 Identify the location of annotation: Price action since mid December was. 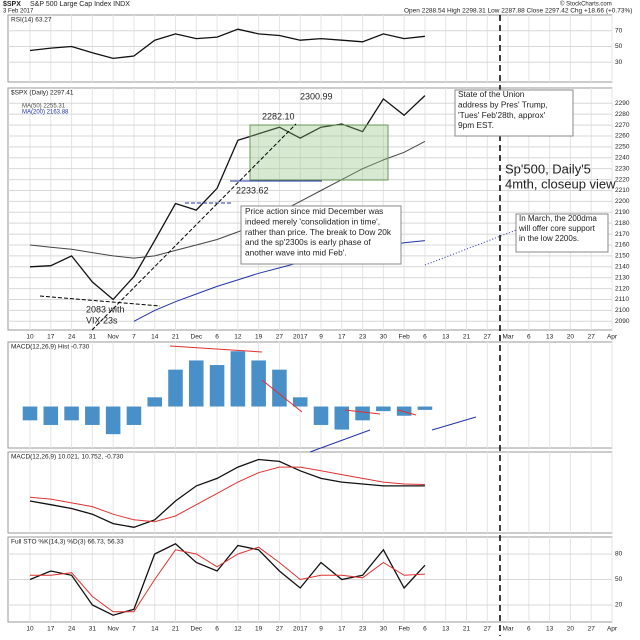
(314, 211).